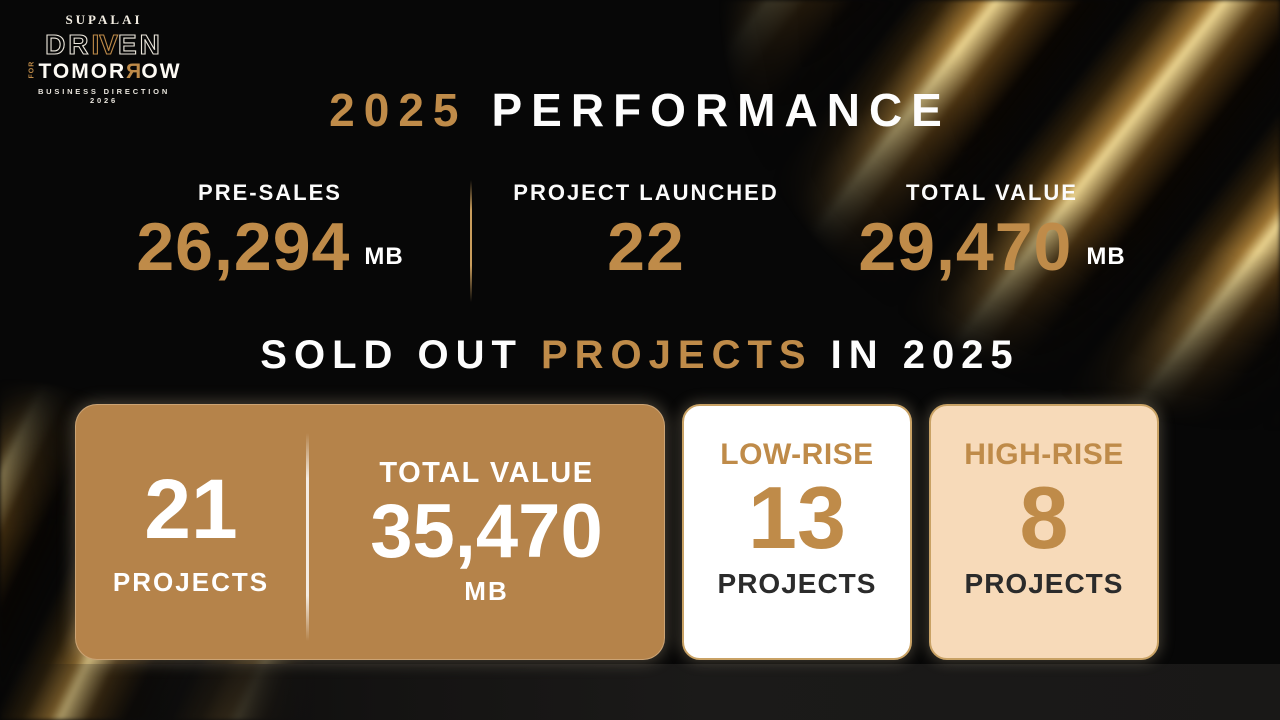 This screenshot has height=720, width=1280. I want to click on section-title-sold-out: SOLD OUT PROJECTS IN 2025, so click(640, 355).